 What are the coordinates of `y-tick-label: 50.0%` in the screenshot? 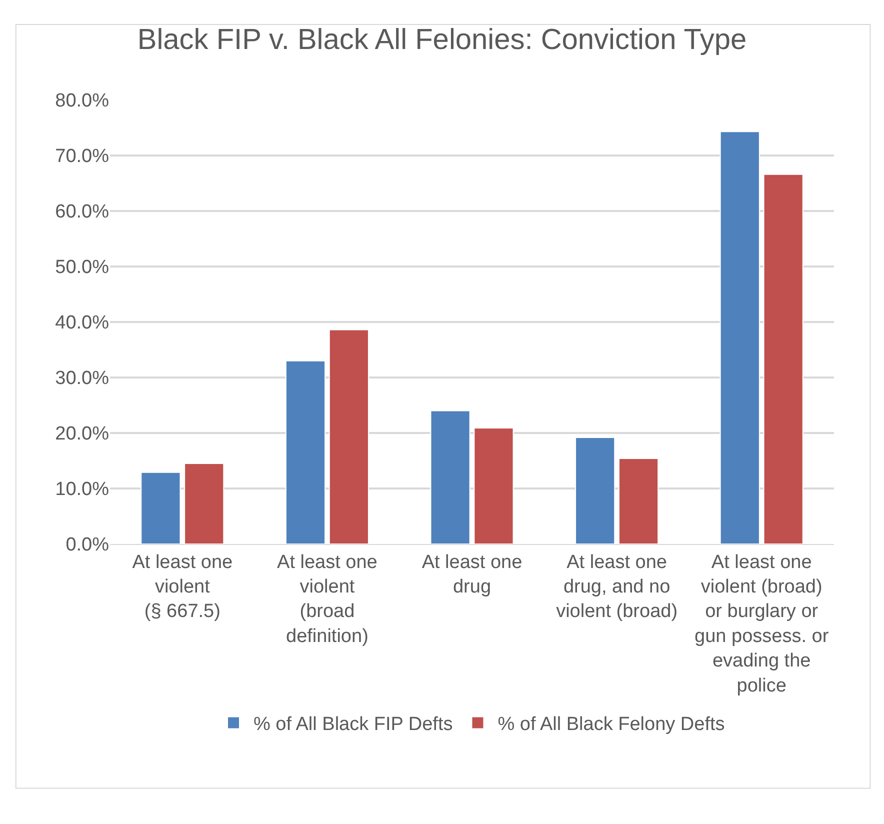 It's located at (82, 267).